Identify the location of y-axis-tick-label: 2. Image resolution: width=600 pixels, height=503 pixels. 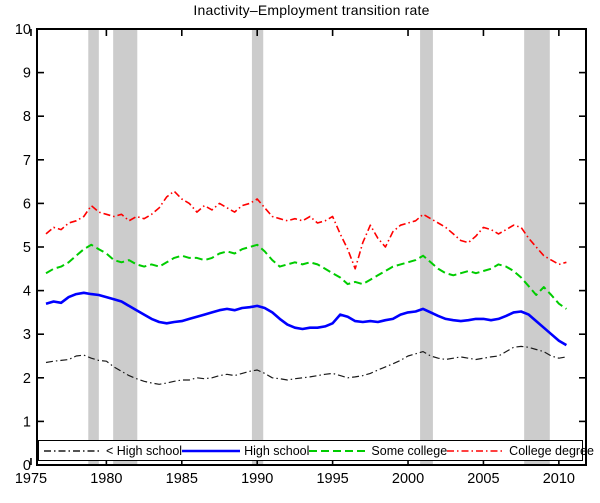
(27, 379).